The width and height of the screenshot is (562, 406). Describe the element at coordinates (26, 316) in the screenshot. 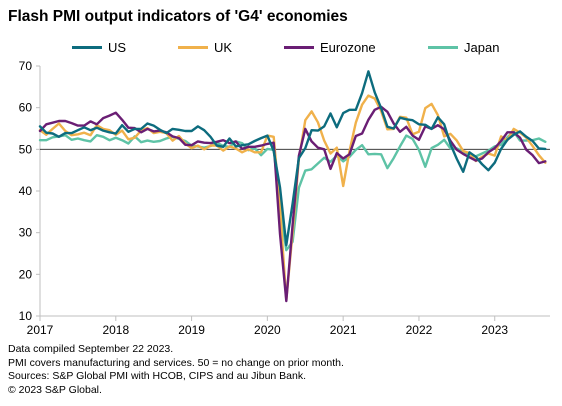

I see `y-tick-label: 10` at that location.